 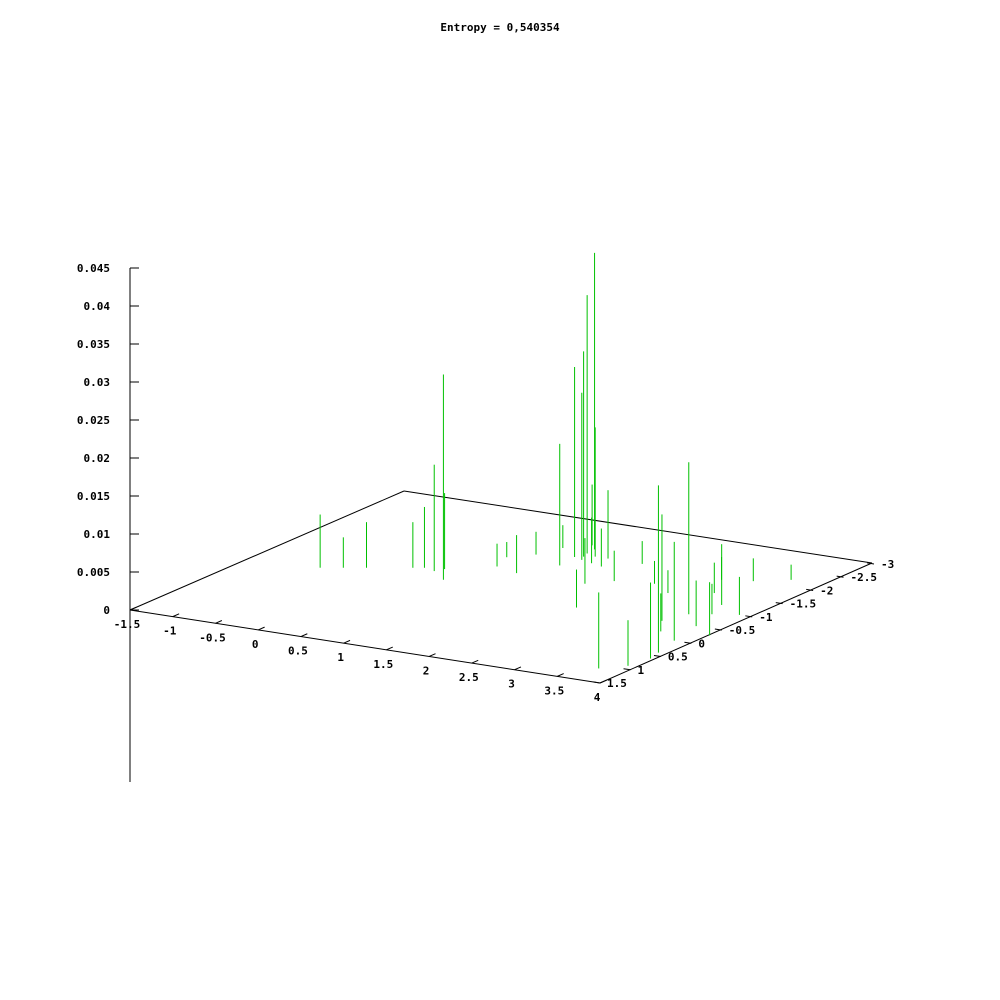 I want to click on y-tick-label: -3, so click(x=887, y=564).